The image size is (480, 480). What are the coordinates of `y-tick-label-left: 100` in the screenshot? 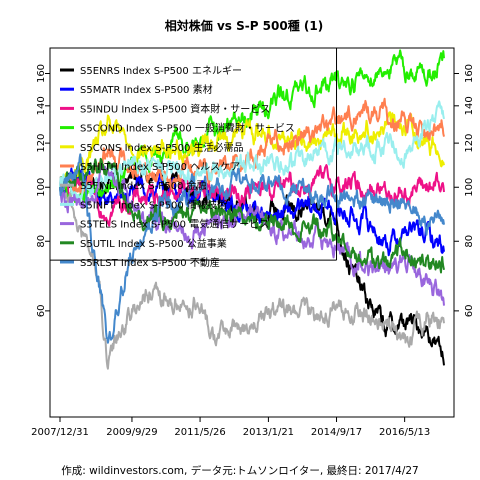 It's located at (41, 187).